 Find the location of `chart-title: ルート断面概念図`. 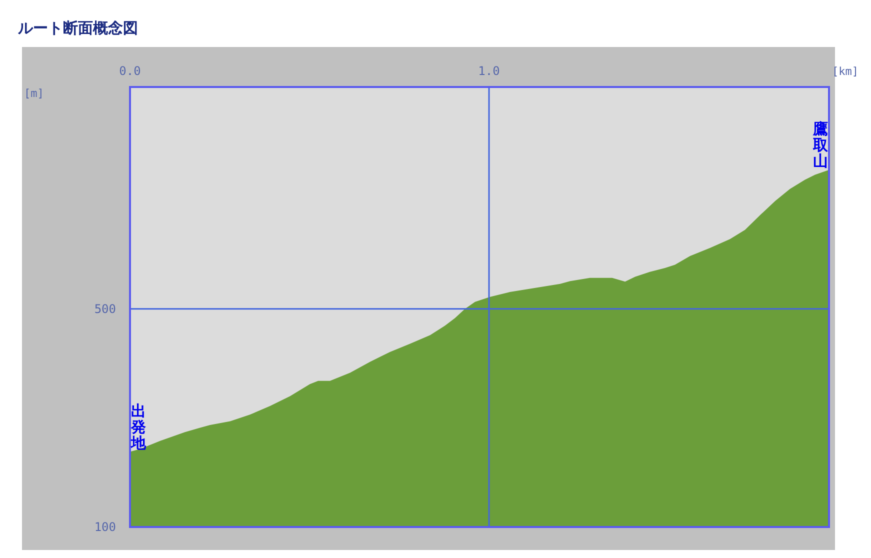

chart-title: ルート断面概念図 is located at coordinates (77, 28).